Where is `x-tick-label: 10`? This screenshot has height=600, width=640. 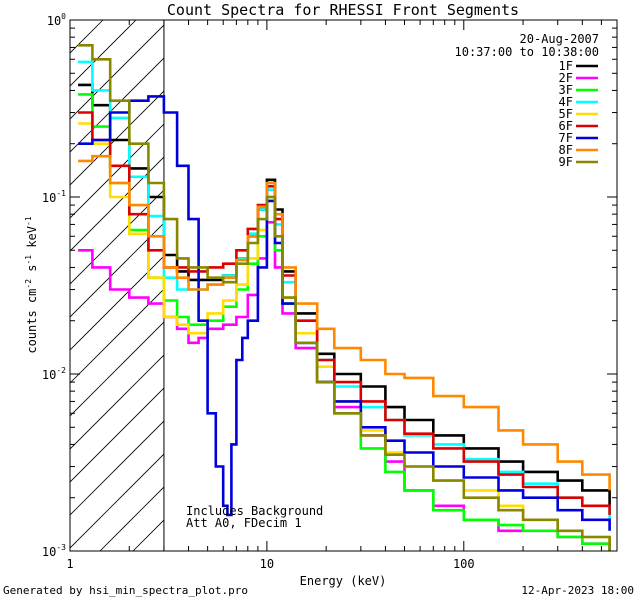 x-tick-label: 10 is located at coordinates (267, 564).